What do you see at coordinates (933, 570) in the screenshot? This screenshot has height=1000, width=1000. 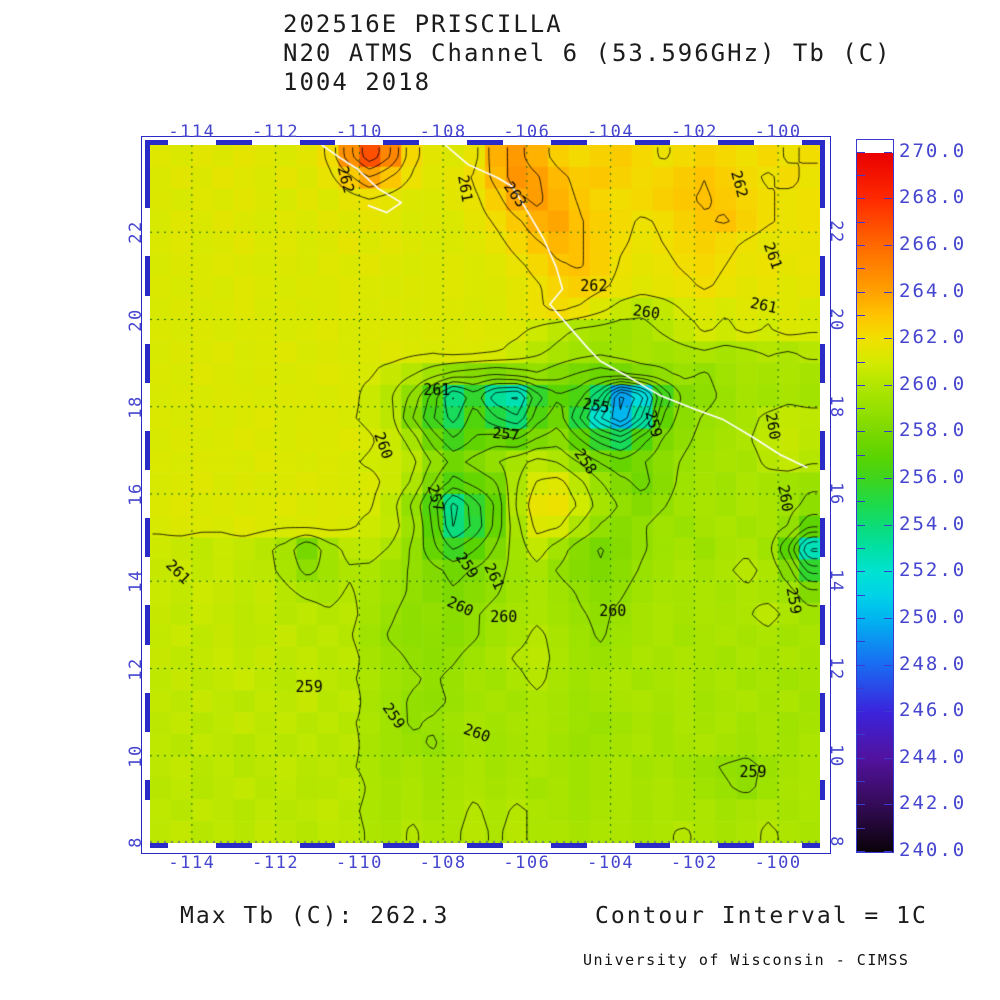 I see `colorbar-tick-label: 252.0` at bounding box center [933, 570].